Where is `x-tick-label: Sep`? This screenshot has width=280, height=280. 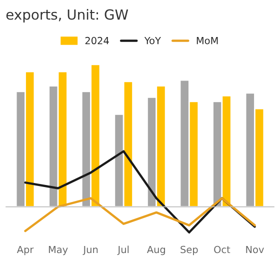
x-tick-label: Sep is located at coordinates (189, 251).